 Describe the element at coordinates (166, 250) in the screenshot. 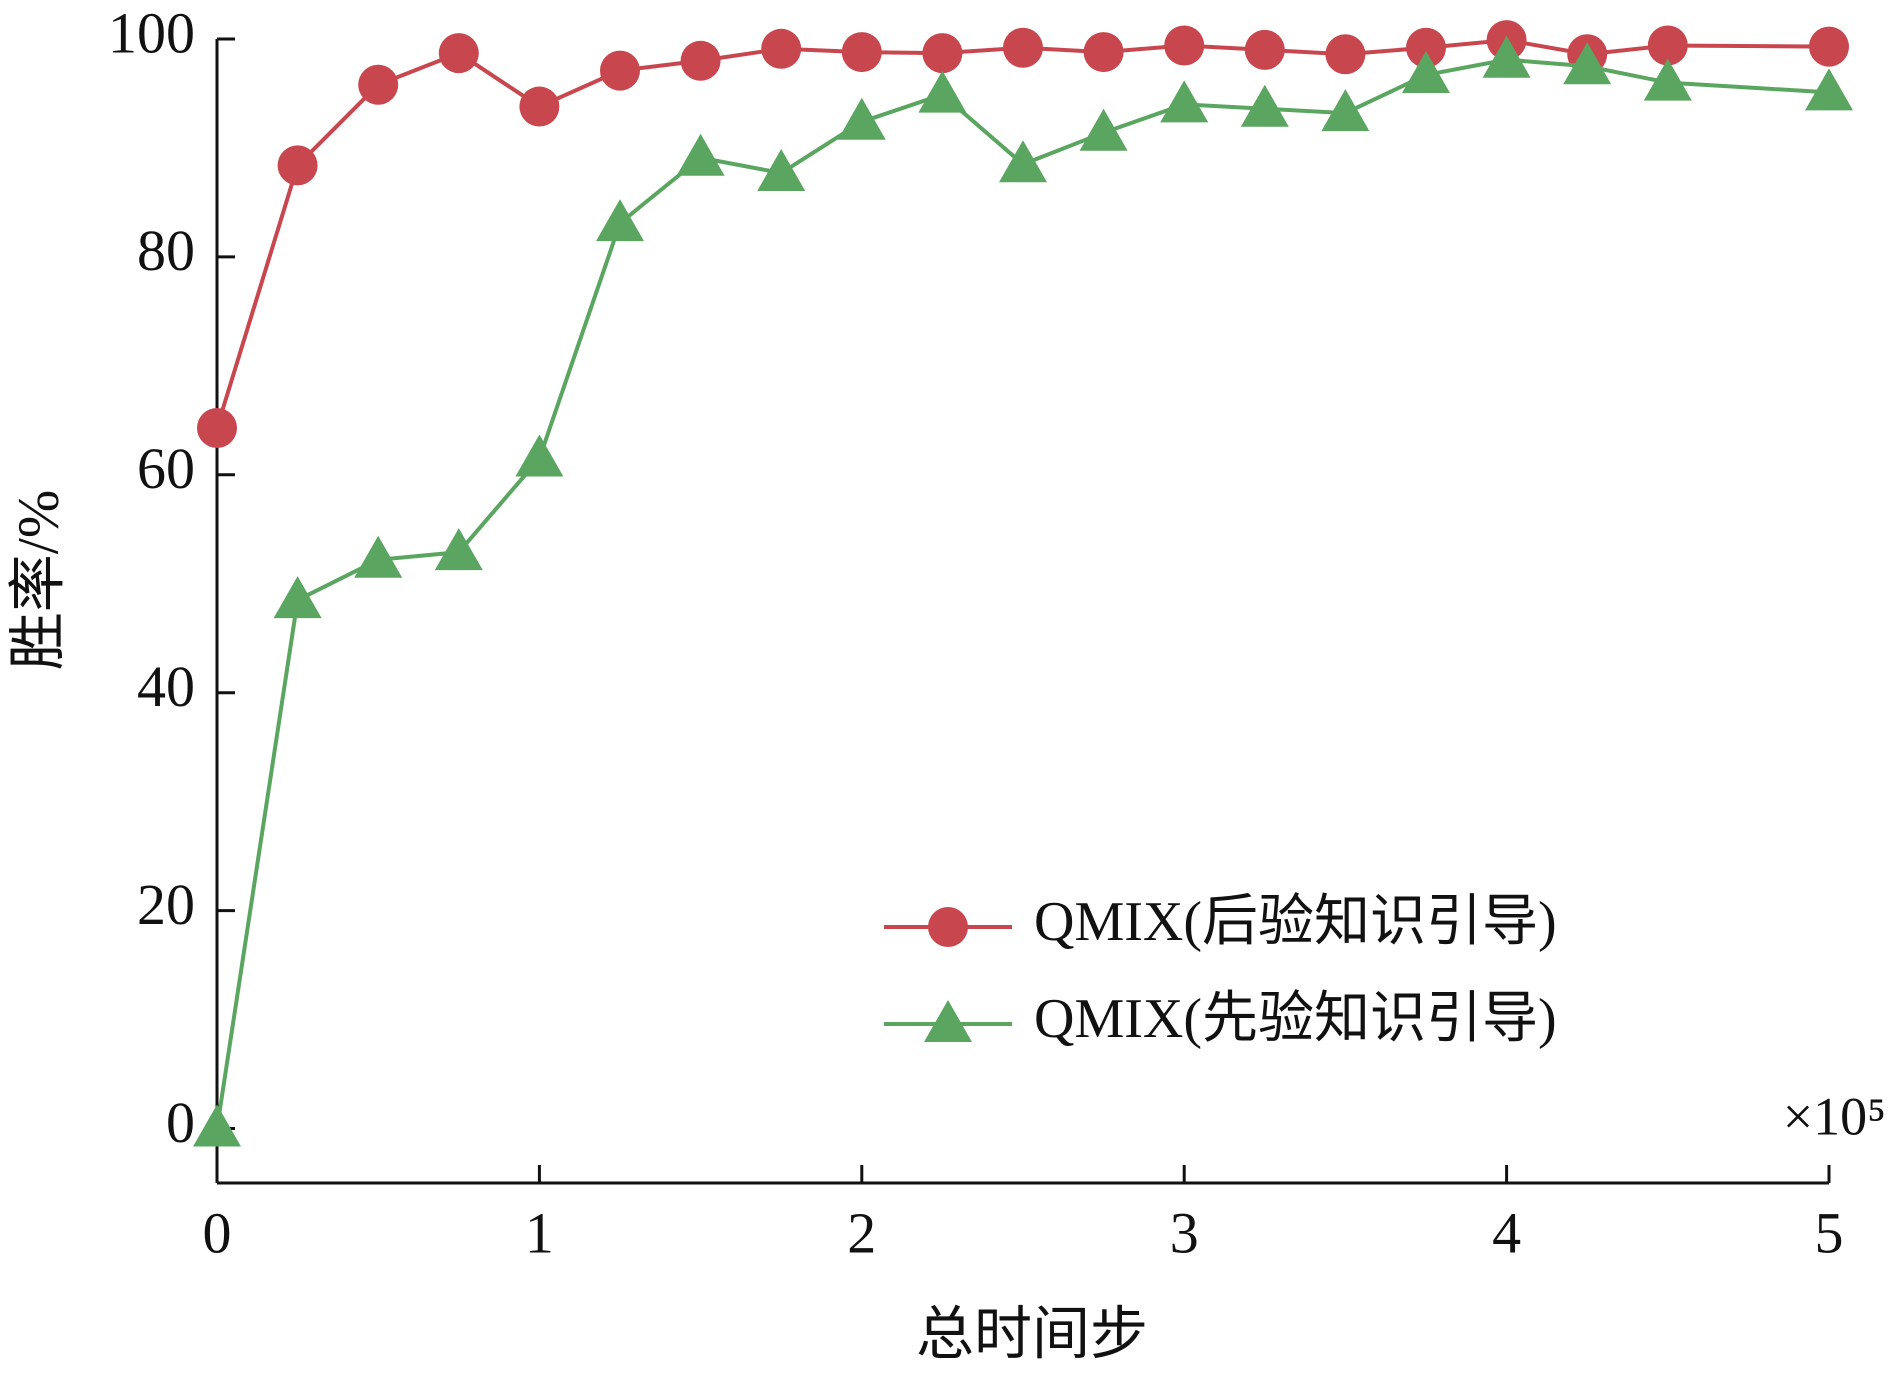

I see `y-tick-label: 80` at that location.